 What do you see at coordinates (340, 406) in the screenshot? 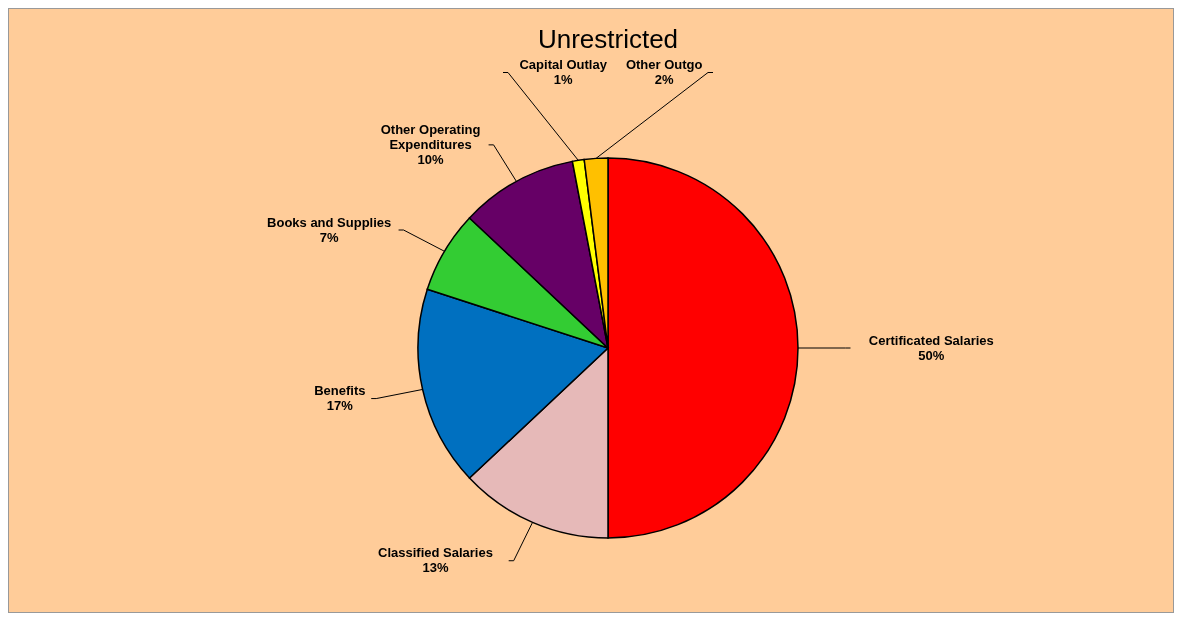
I see `data-label: 17%` at bounding box center [340, 406].